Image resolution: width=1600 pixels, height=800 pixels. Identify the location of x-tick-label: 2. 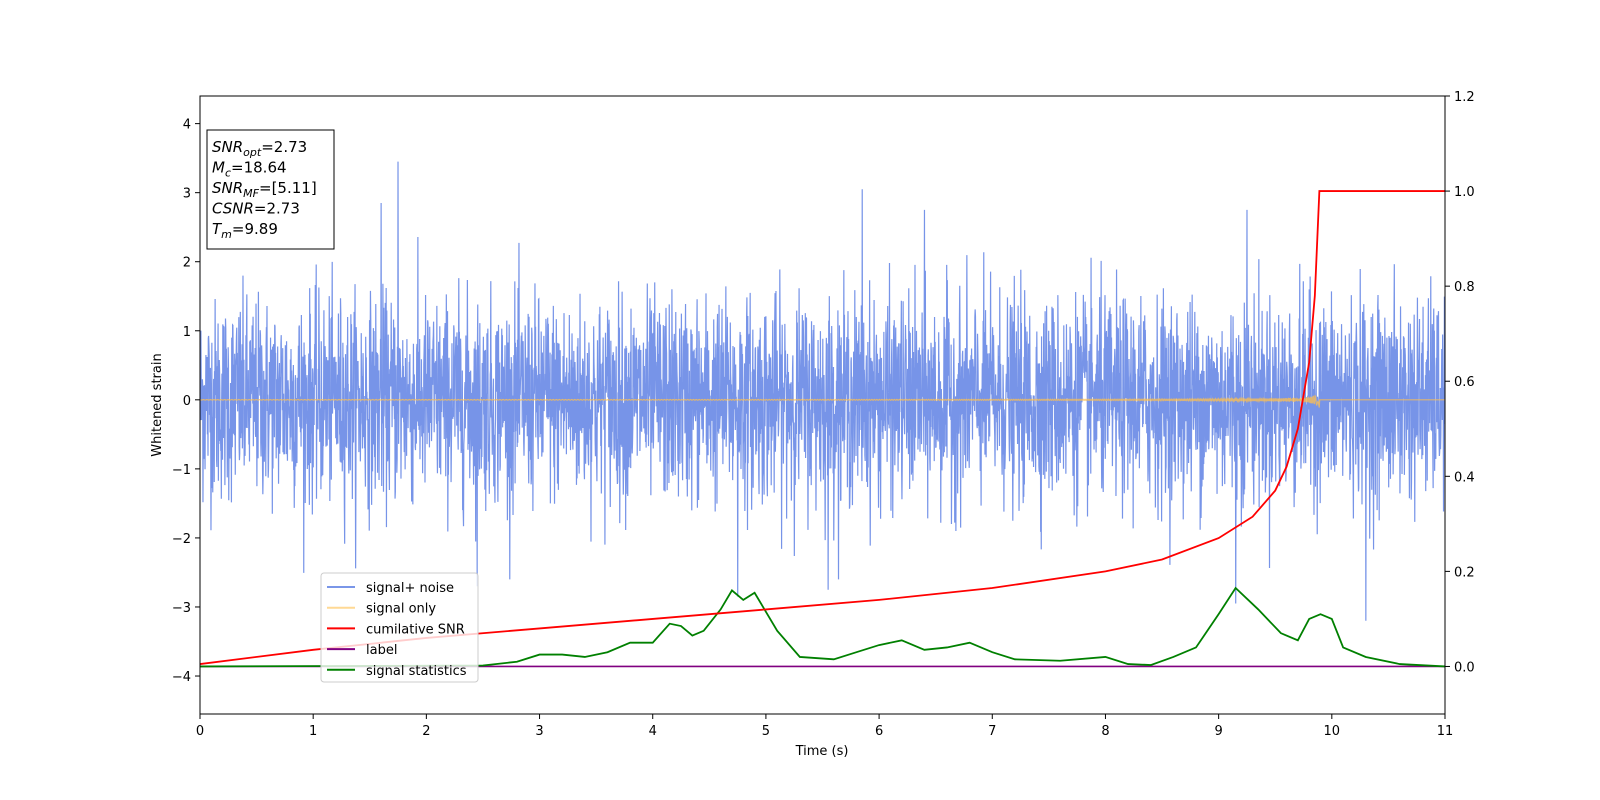
(426, 731).